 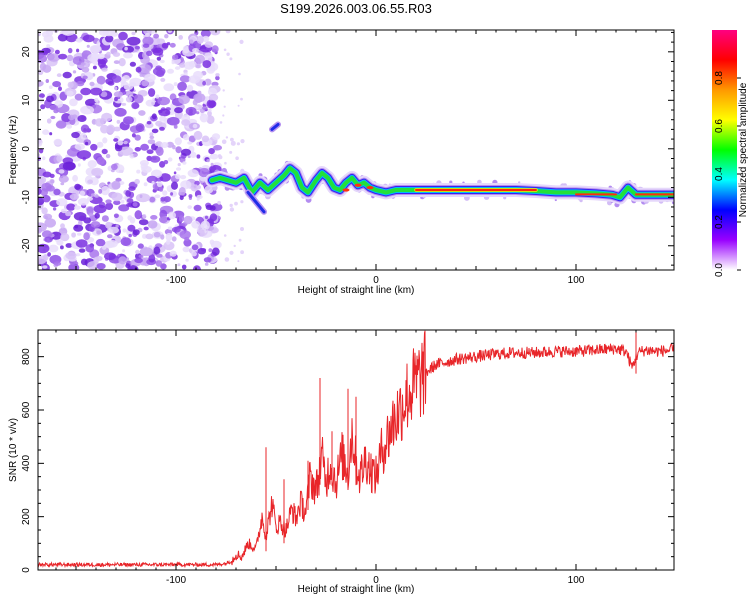 What do you see at coordinates (451, 182) in the screenshot?
I see `ridge-halo-dot` at bounding box center [451, 182].